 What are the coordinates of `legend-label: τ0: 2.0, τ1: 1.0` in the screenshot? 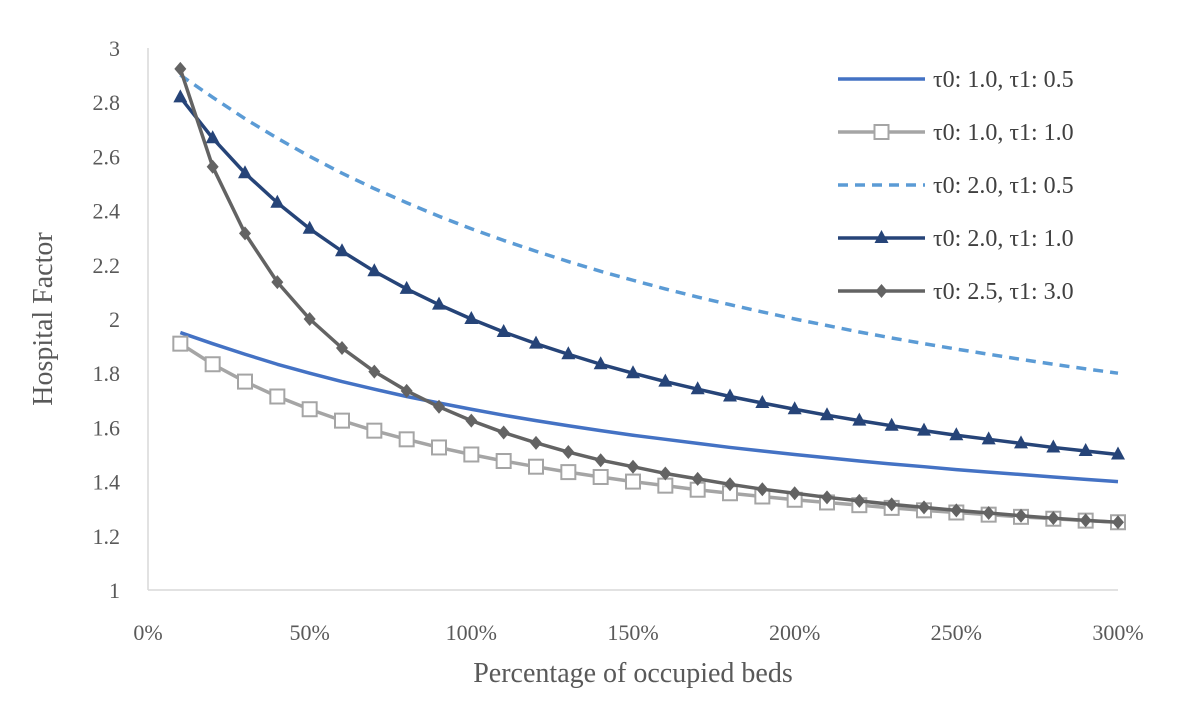 It's located at (1003, 239).